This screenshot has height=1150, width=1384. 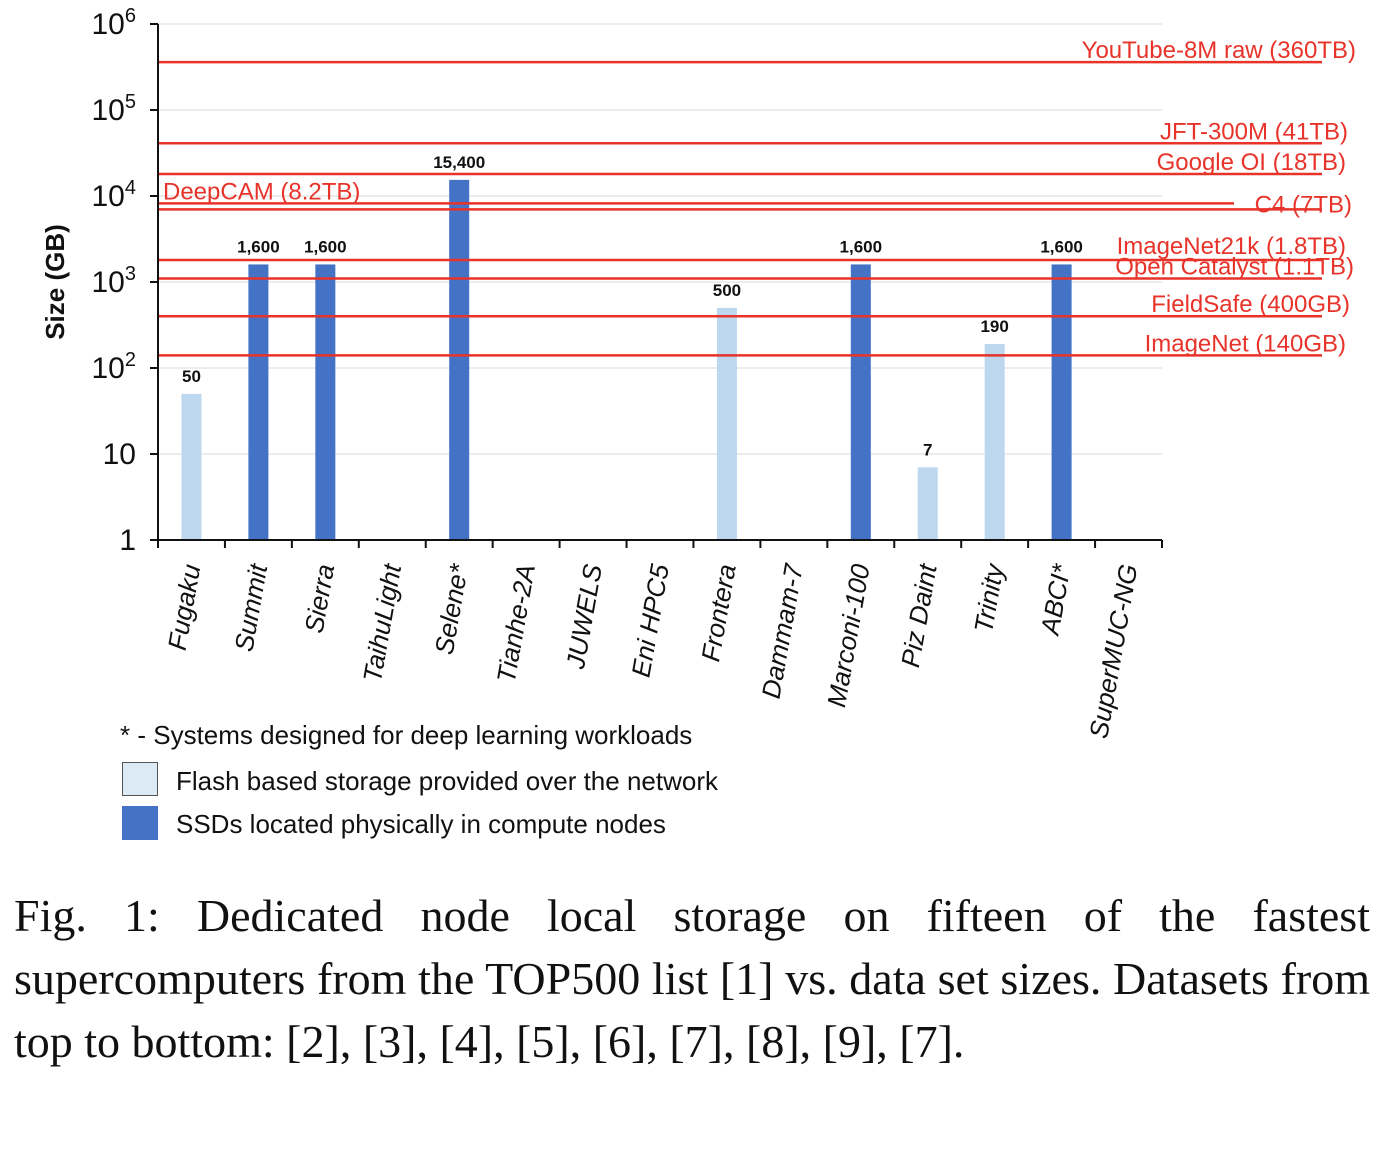 What do you see at coordinates (584, 616) in the screenshot?
I see `x-label-juwels: JUWELS` at bounding box center [584, 616].